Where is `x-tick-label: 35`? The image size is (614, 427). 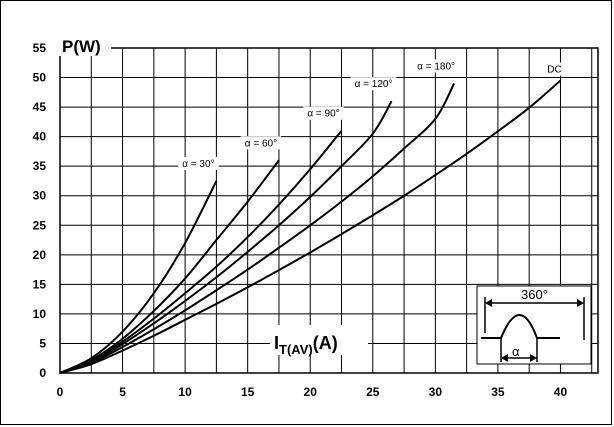 x-tick-label: 35 is located at coordinates (498, 392).